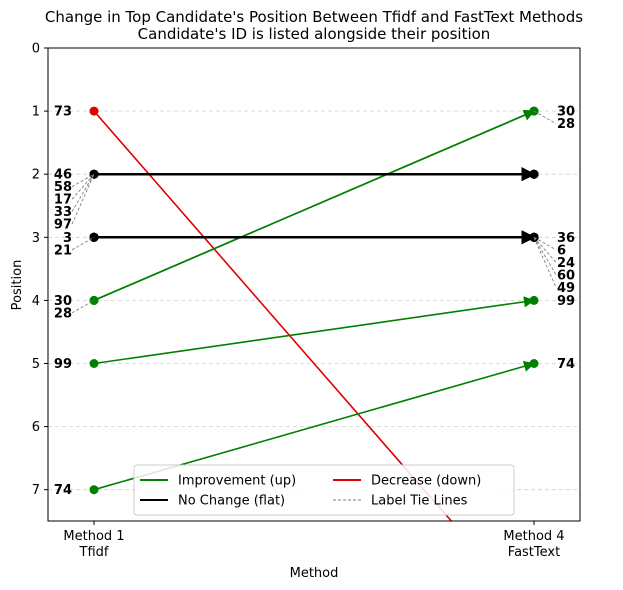 This screenshot has height=590, width=623. Describe the element at coordinates (36, 427) in the screenshot. I see `y-tick-label: 6` at that location.